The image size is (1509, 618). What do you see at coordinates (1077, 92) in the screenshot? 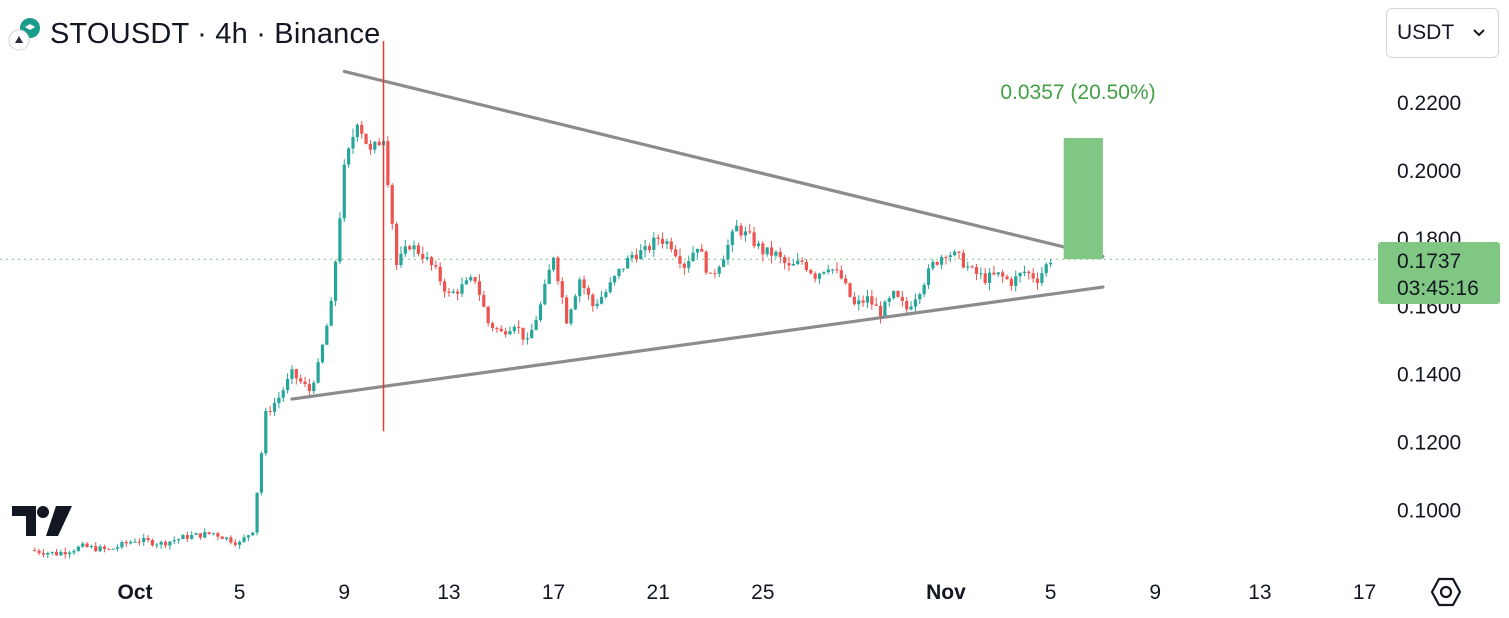
I see `measure-label: 0.0357 (20.50%)` at bounding box center [1077, 92].